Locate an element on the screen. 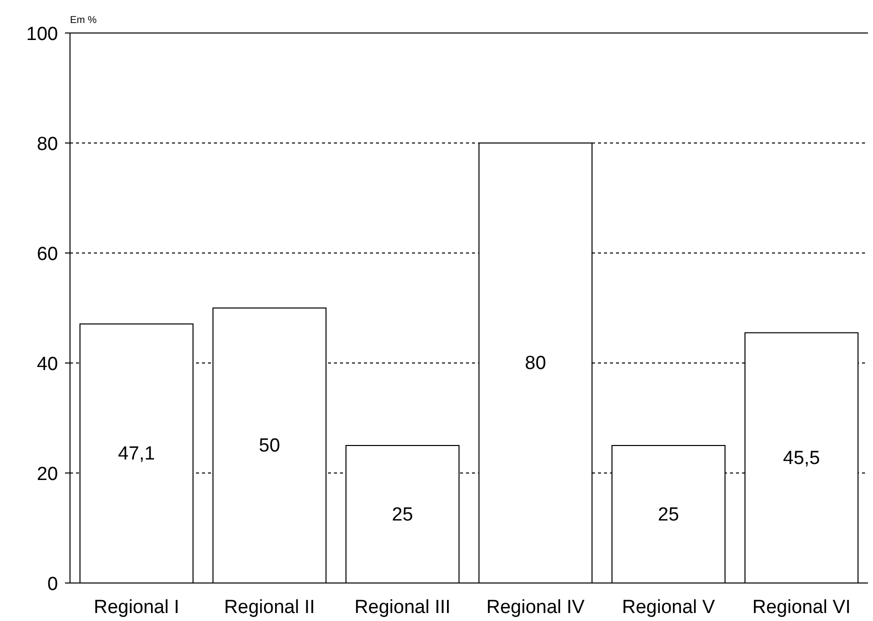 The image size is (873, 621). x-tick-label: Regional I is located at coordinates (137, 607).